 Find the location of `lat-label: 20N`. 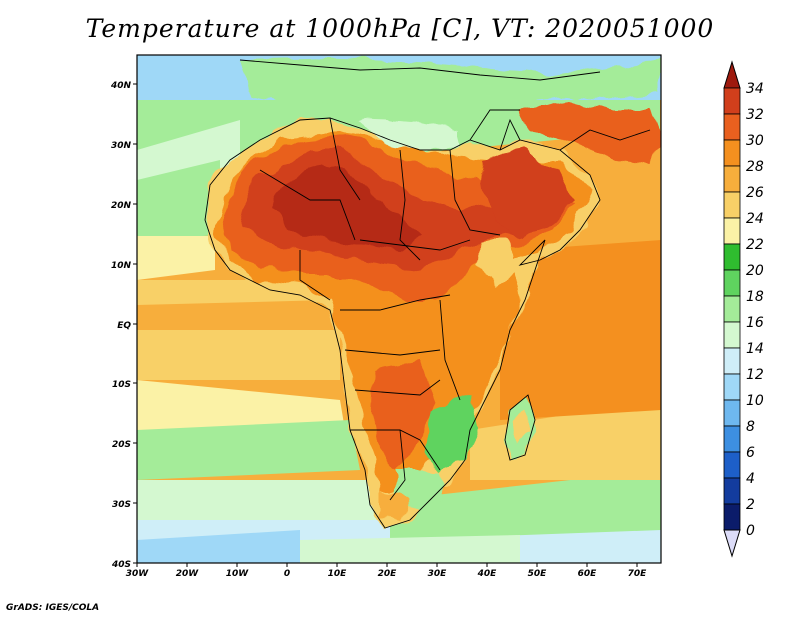

lat-label: 20N is located at coordinates (121, 206).